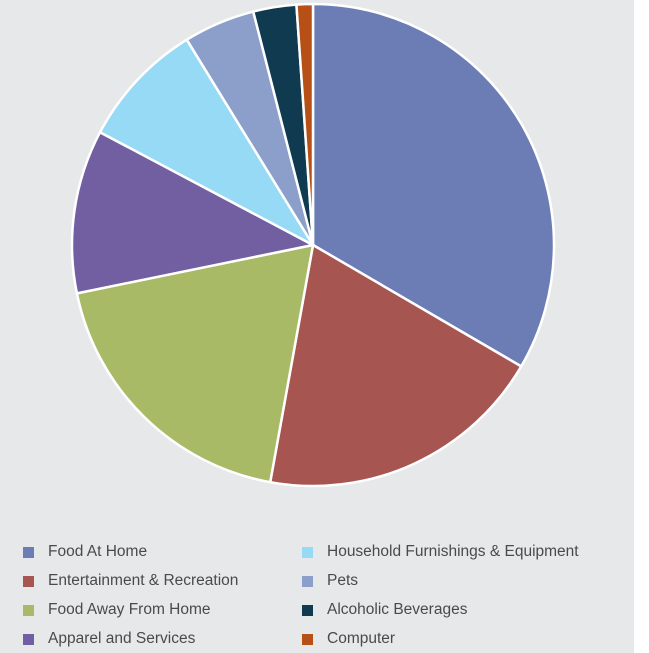  What do you see at coordinates (343, 580) in the screenshot?
I see `legend-label: Pets` at bounding box center [343, 580].